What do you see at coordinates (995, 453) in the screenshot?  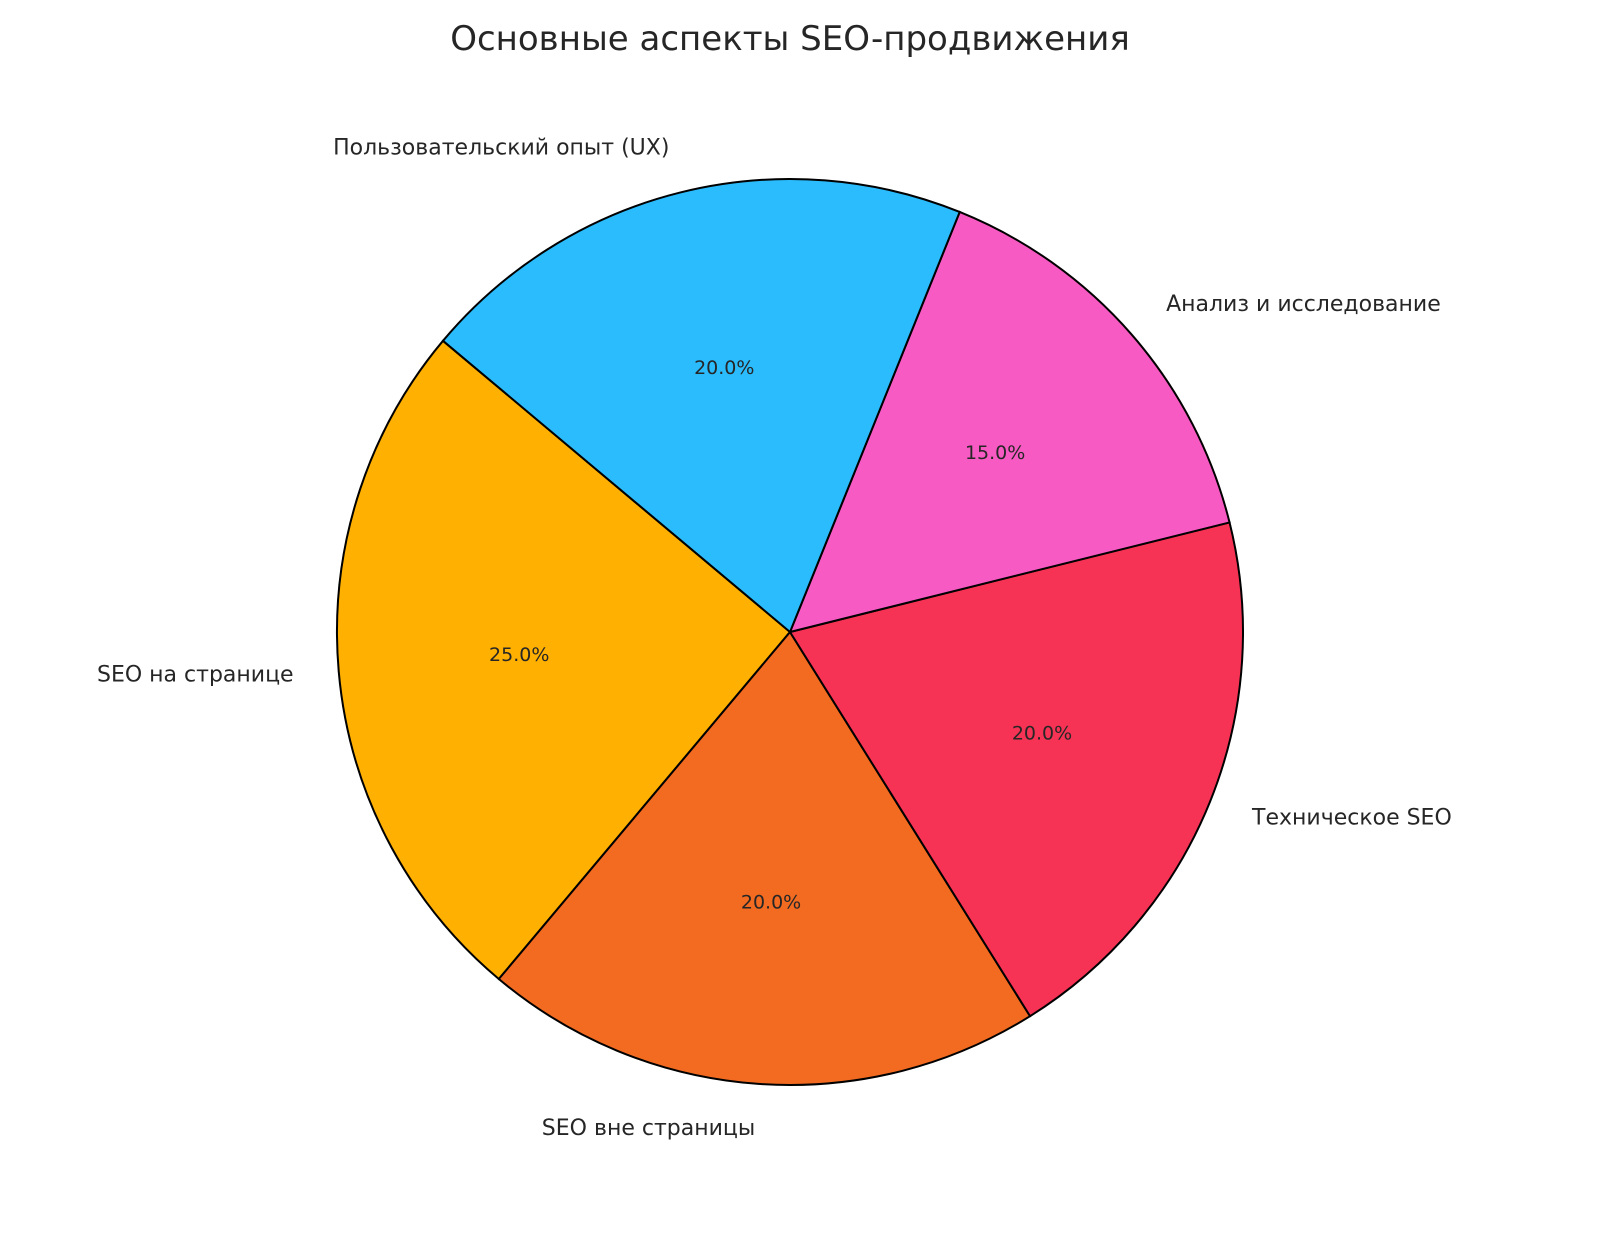 I see `slice-percent-label: 15.0%` at bounding box center [995, 453].